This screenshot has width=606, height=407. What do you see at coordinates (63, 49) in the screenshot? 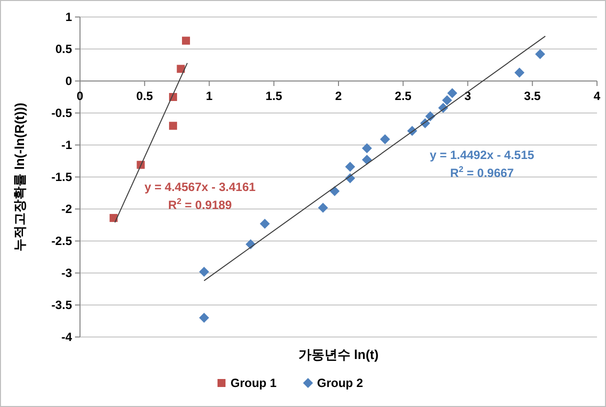
I see `y-tick-label: 0.5` at bounding box center [63, 49].